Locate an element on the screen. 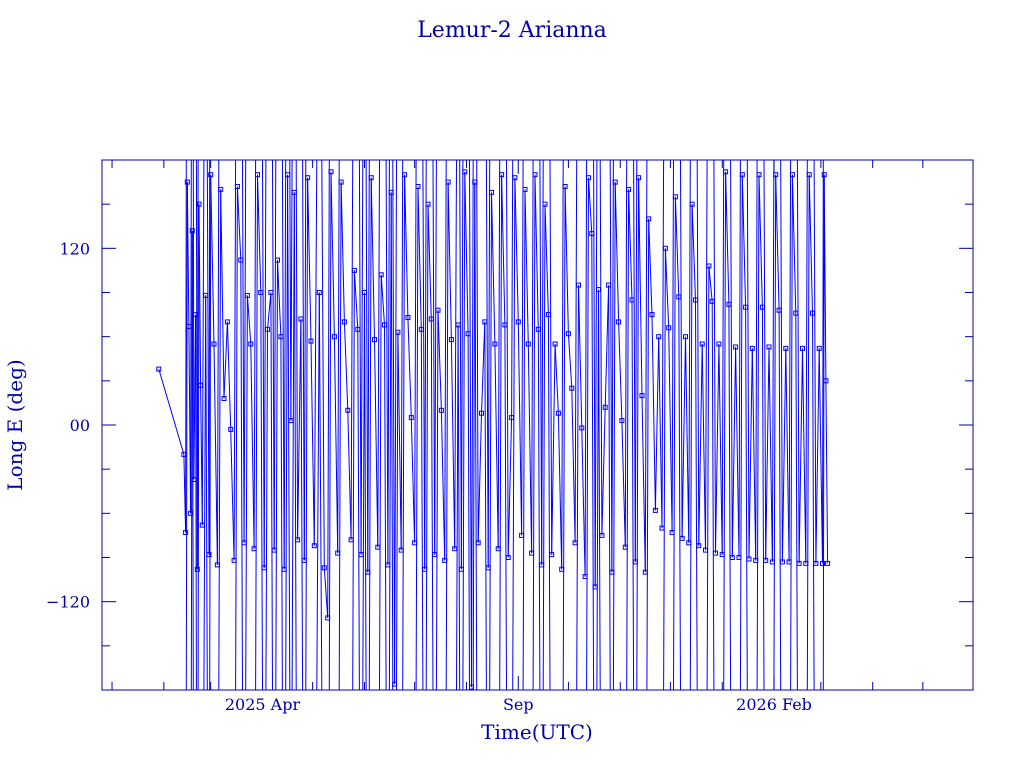 This screenshot has width=1024, height=768. x-axis-label: Time(UTC) is located at coordinates (537, 732).